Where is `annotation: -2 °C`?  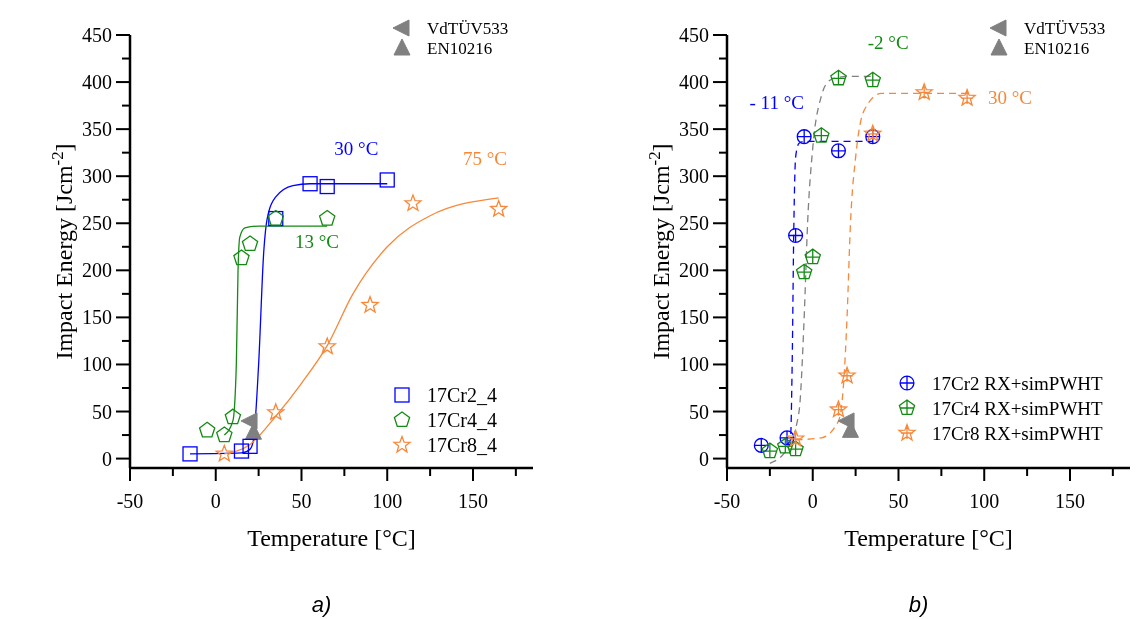
annotation: -2 °C is located at coordinates (888, 43).